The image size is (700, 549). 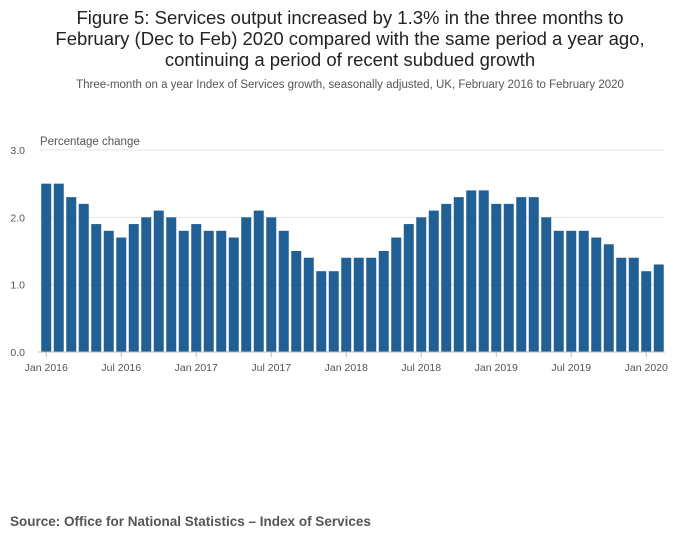 I want to click on x-tick-label: Jan 2017, so click(x=196, y=368).